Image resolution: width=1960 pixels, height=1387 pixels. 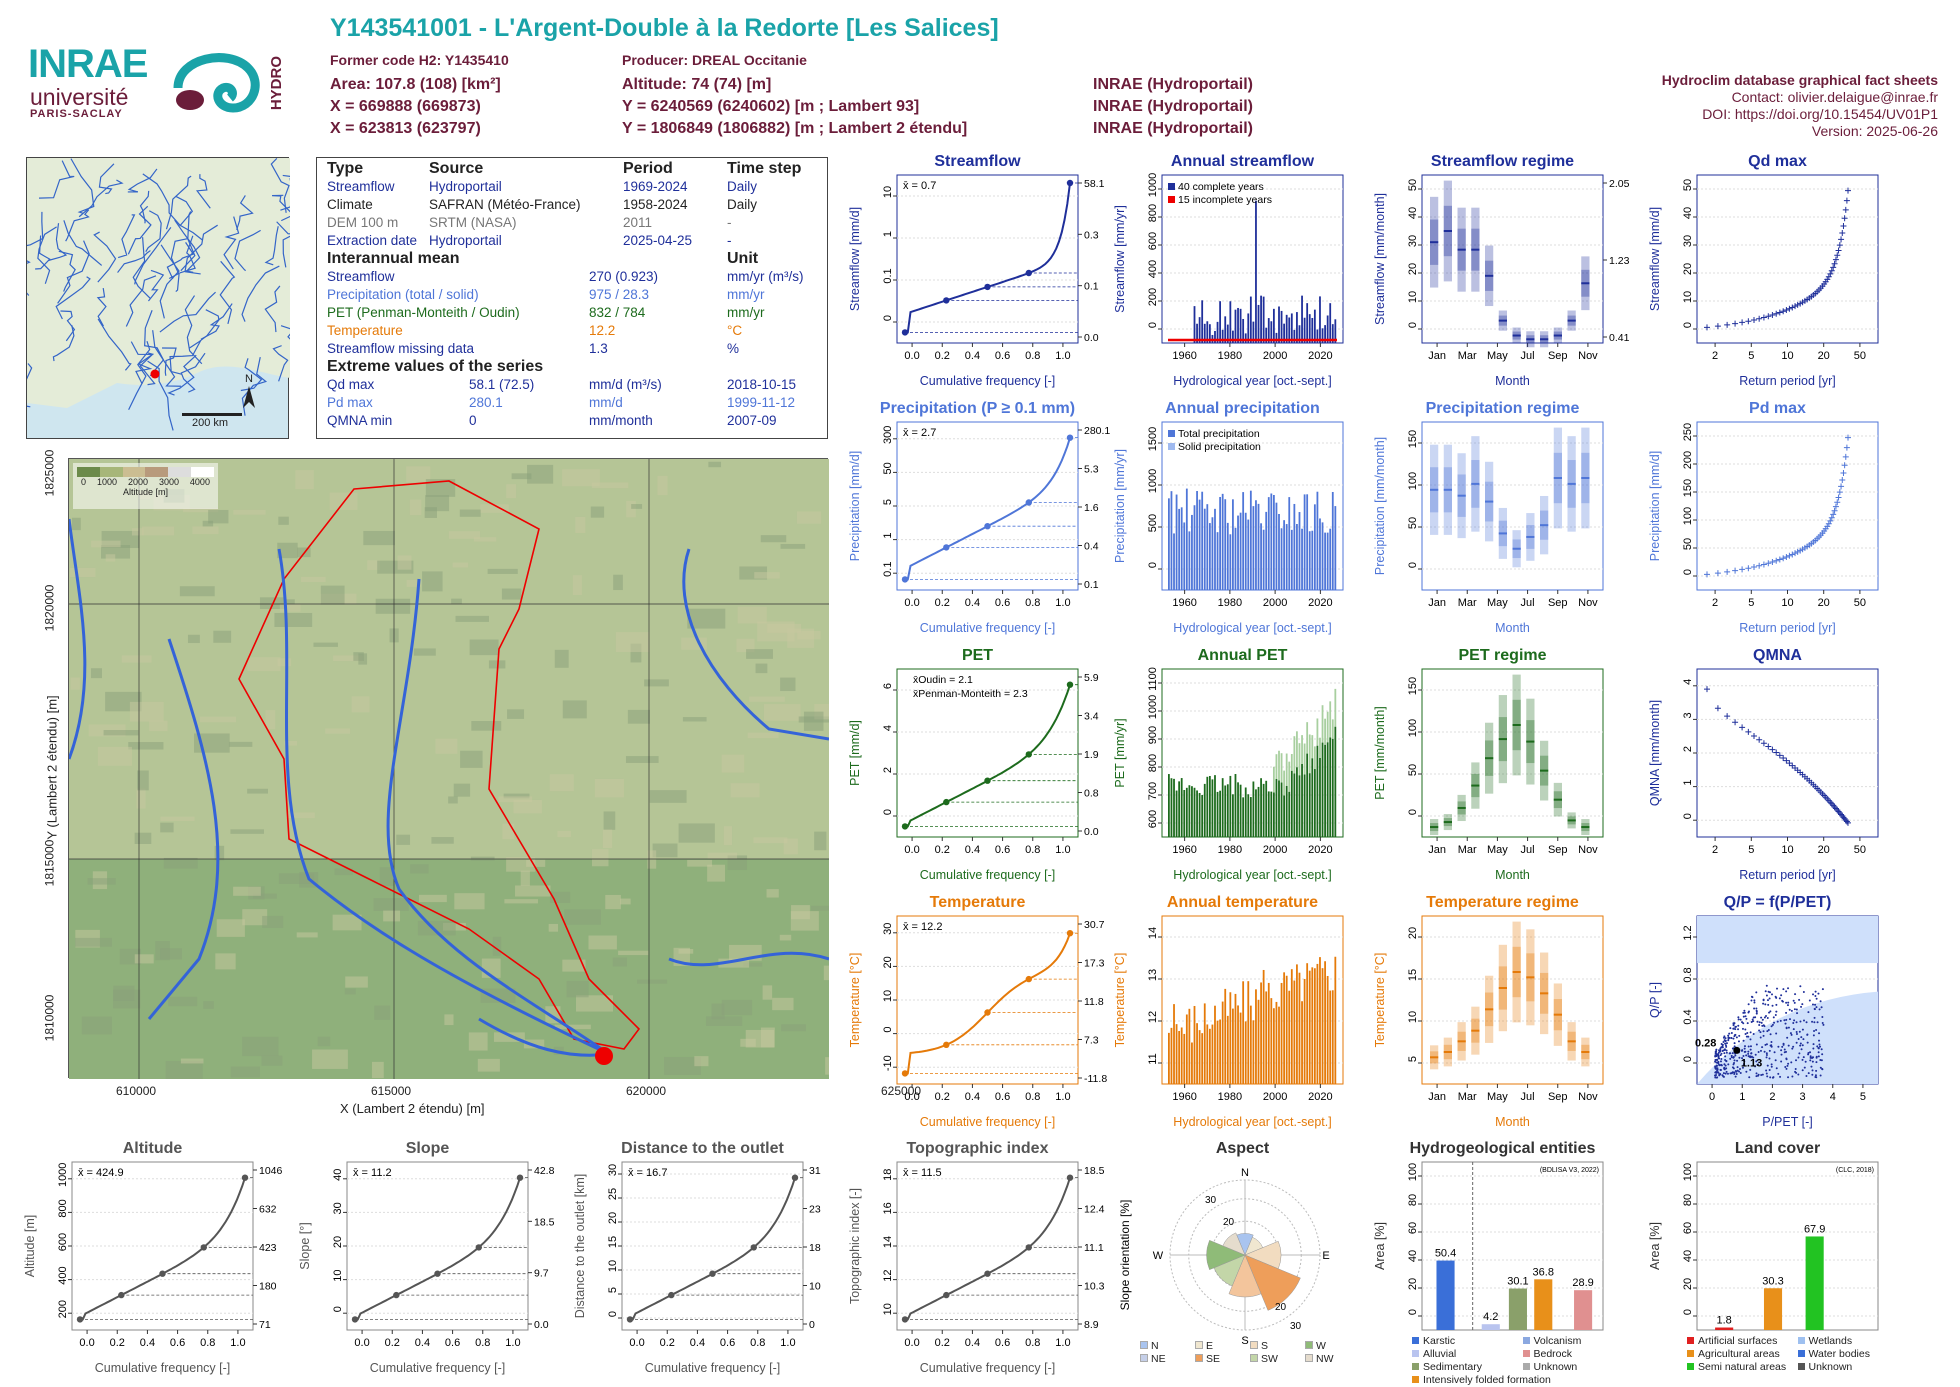 I want to click on source-3: INRAE (Hydroportail), so click(x=1173, y=128).